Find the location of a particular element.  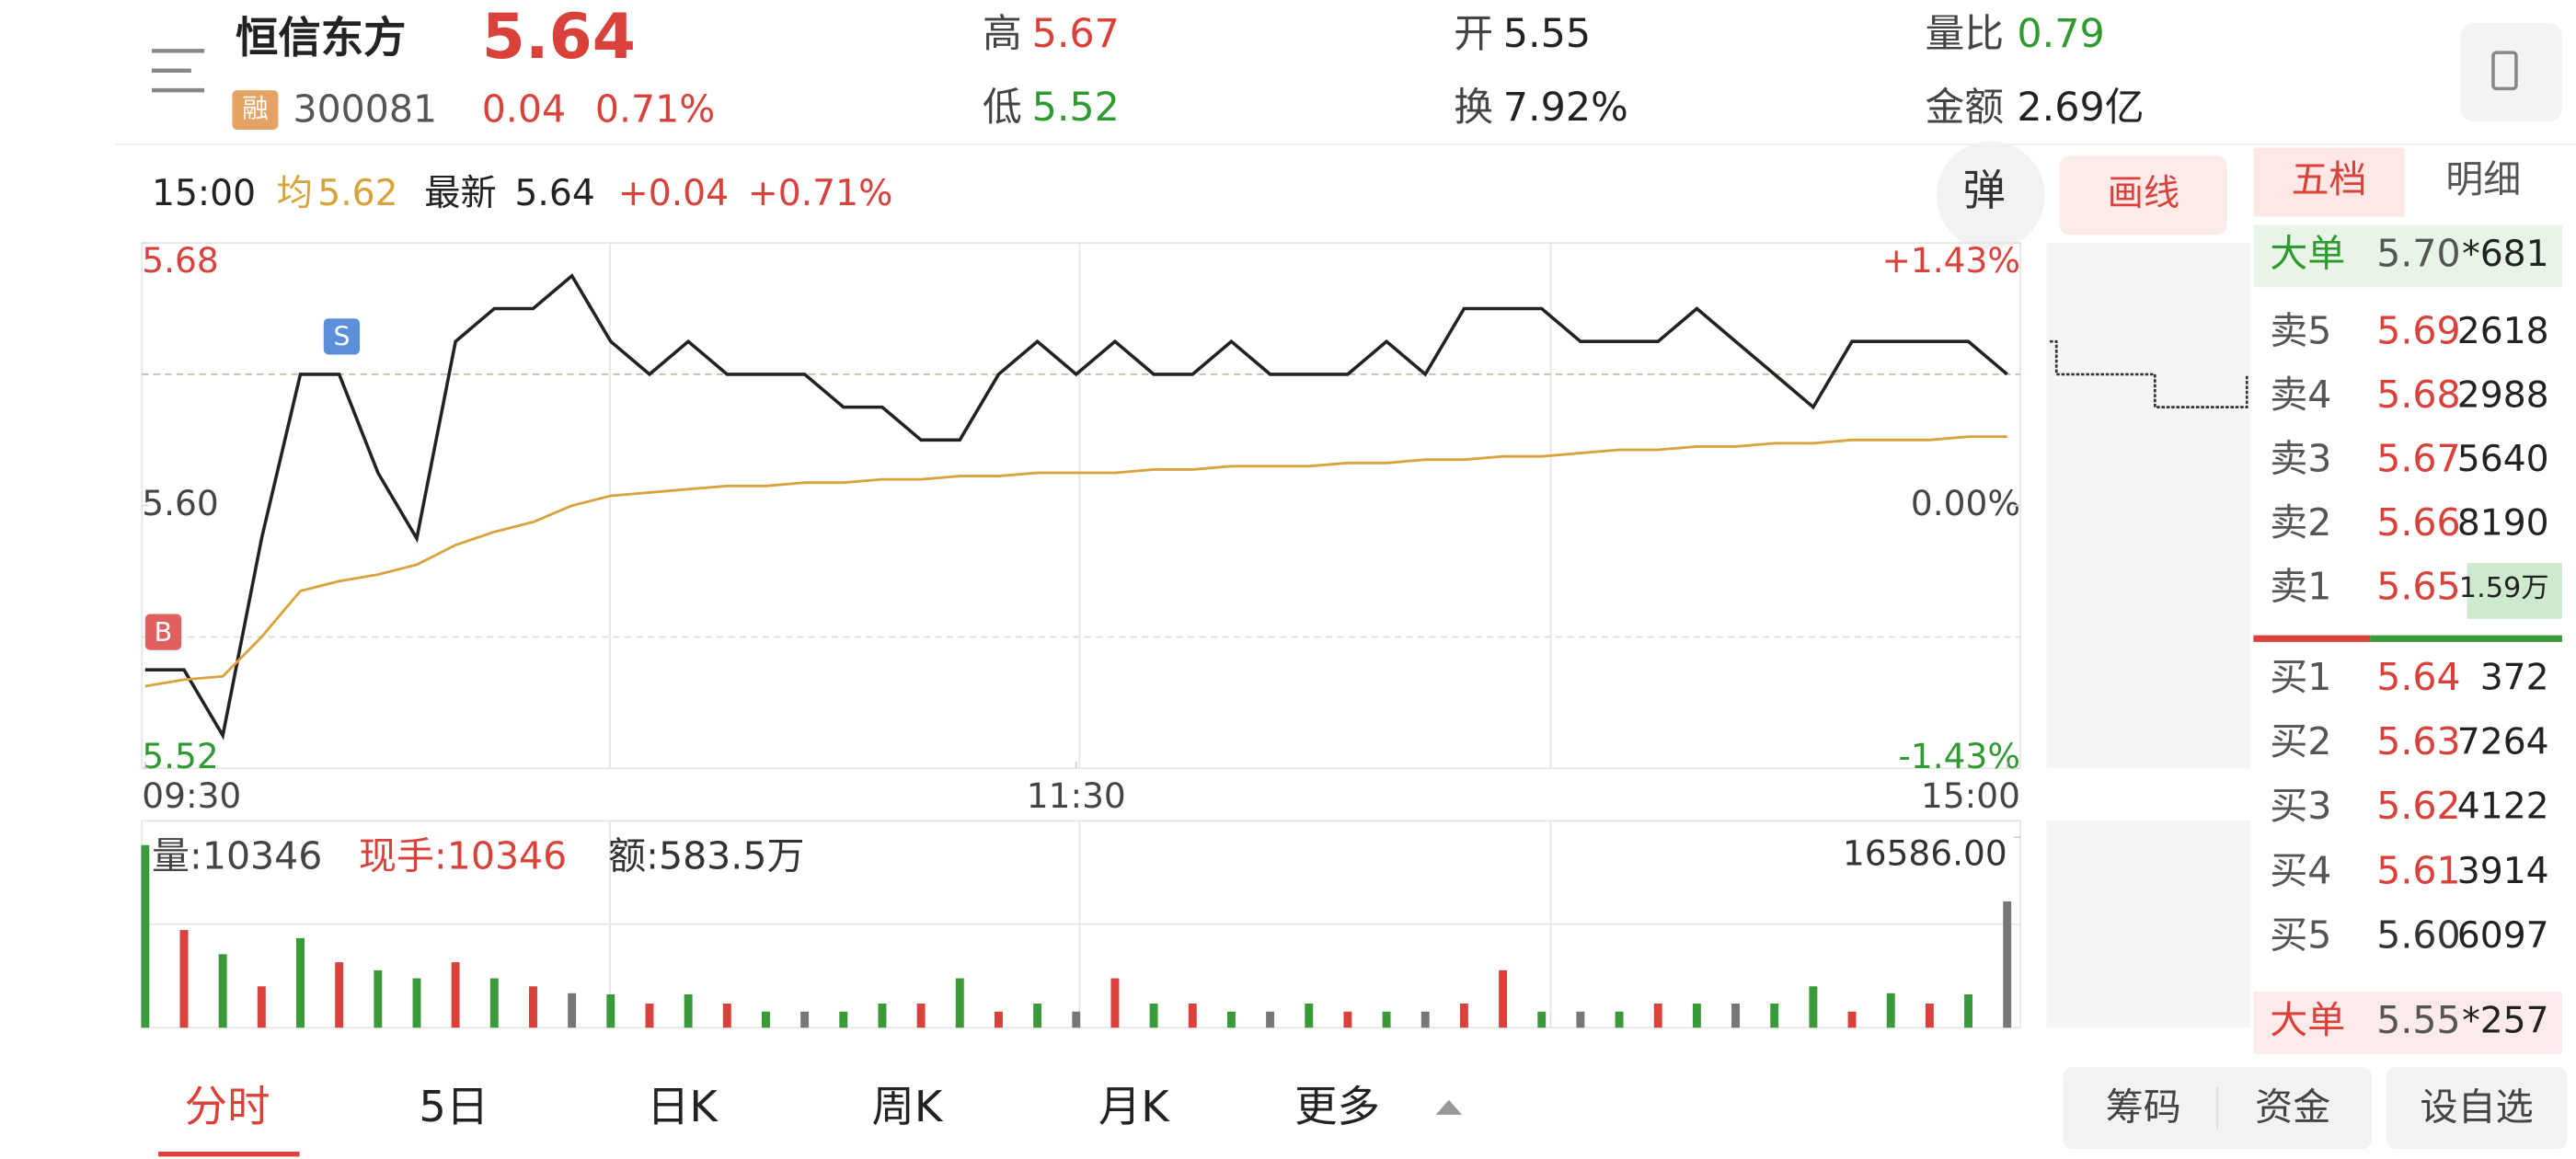

trade-marker-label: S is located at coordinates (341, 336).